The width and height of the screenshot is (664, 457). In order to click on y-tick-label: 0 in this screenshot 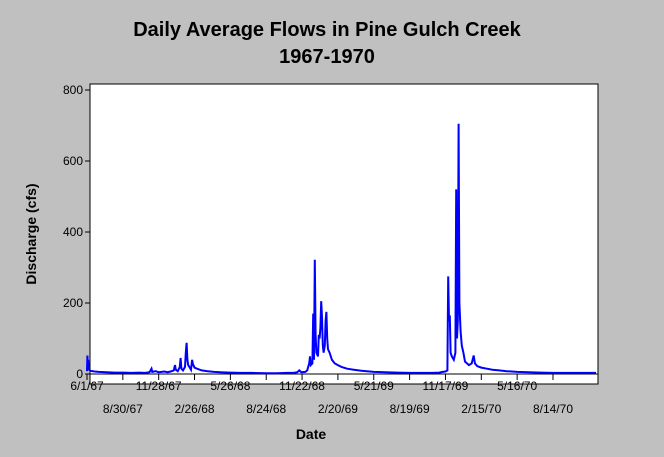, I will do `click(79, 374)`.